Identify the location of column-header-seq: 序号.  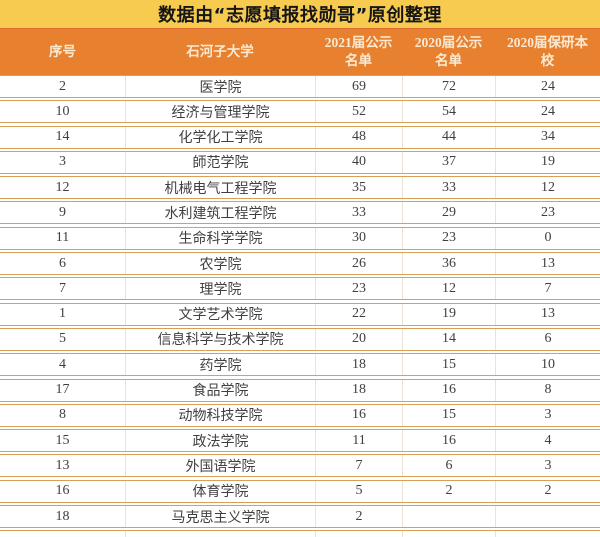
(62, 51).